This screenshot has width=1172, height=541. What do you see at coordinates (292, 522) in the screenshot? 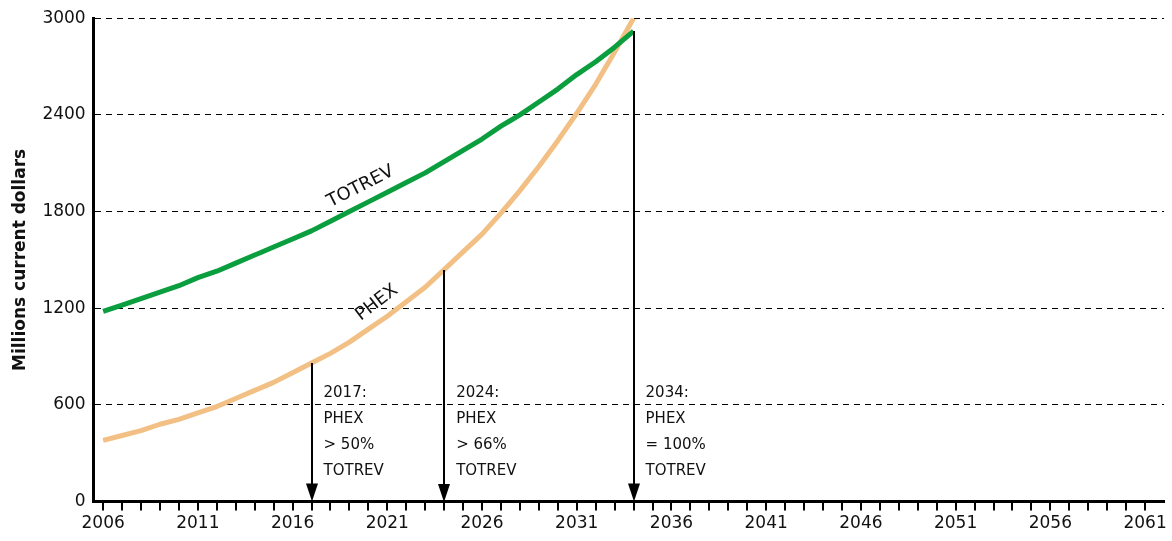
I see `x-tick-label: 2016` at bounding box center [292, 522].